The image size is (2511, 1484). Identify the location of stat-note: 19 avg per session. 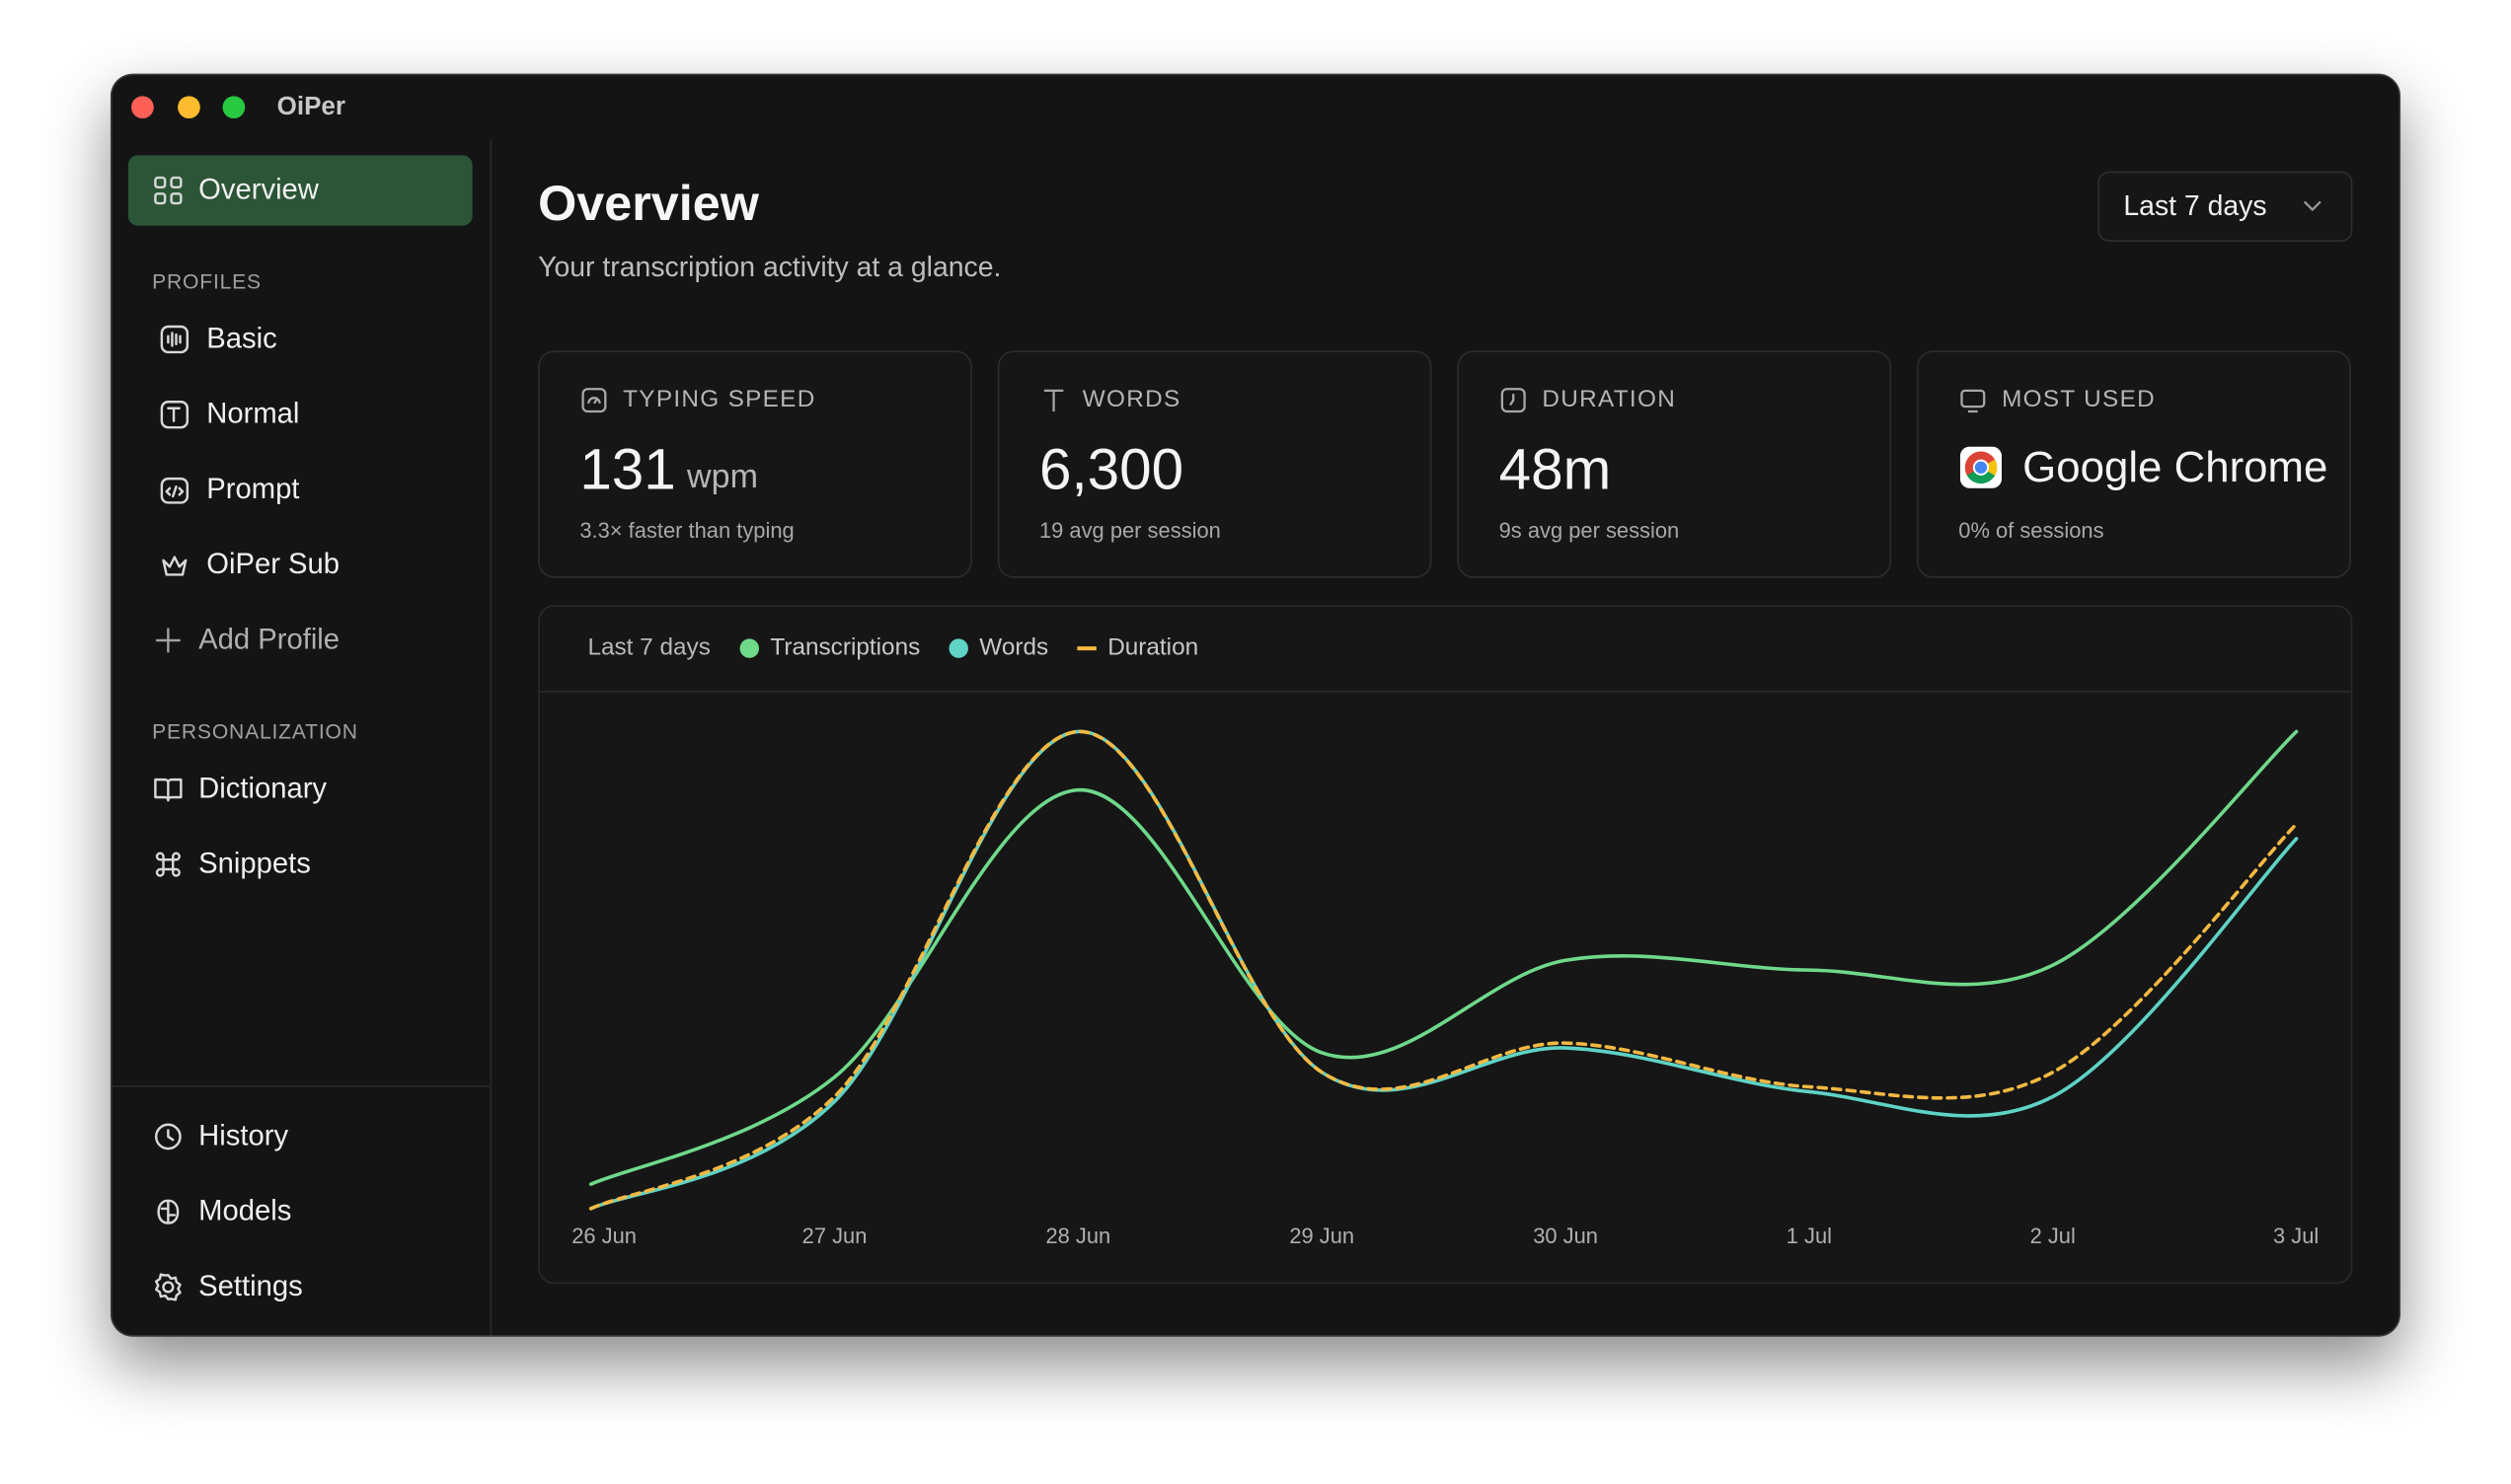
(1130, 530).